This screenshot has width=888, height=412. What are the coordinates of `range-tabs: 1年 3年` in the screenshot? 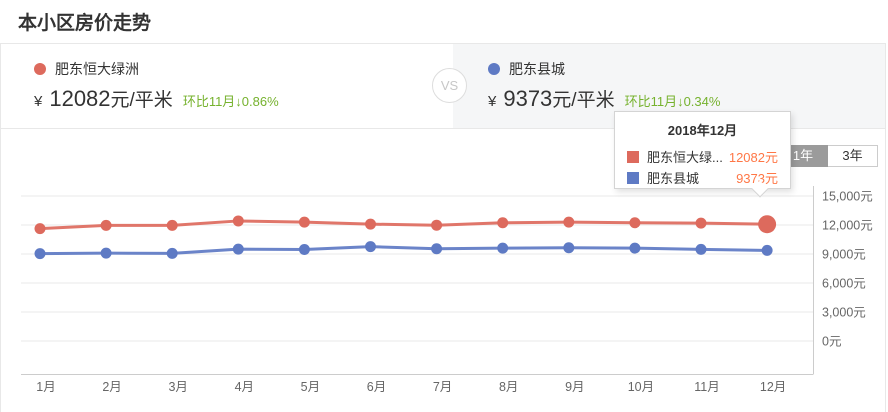 It's located at (828, 156).